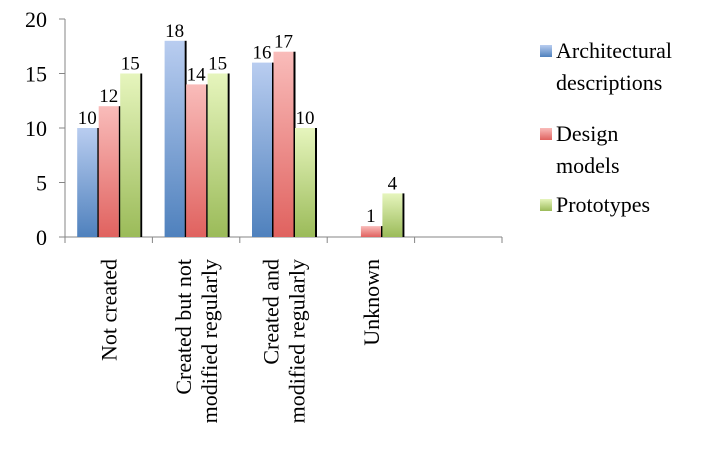 The height and width of the screenshot is (468, 703). What do you see at coordinates (283, 42) in the screenshot?
I see `data-label: 17` at bounding box center [283, 42].